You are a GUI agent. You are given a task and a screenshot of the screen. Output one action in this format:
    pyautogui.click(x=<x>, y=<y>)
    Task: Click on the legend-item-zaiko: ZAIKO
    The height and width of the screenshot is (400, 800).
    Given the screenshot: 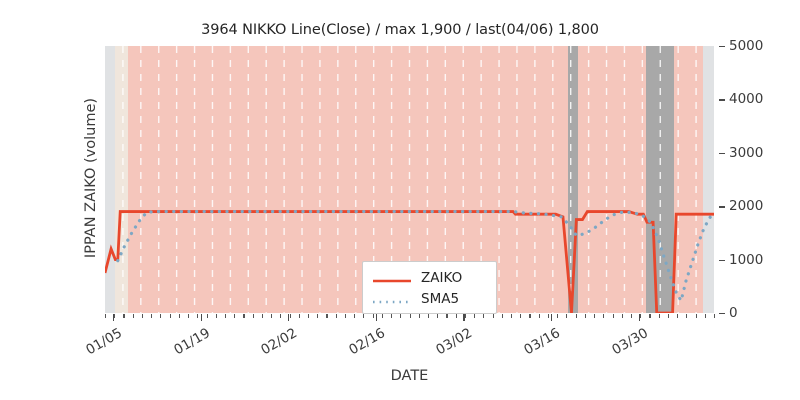 What is the action you would take?
    pyautogui.click(x=429, y=277)
    